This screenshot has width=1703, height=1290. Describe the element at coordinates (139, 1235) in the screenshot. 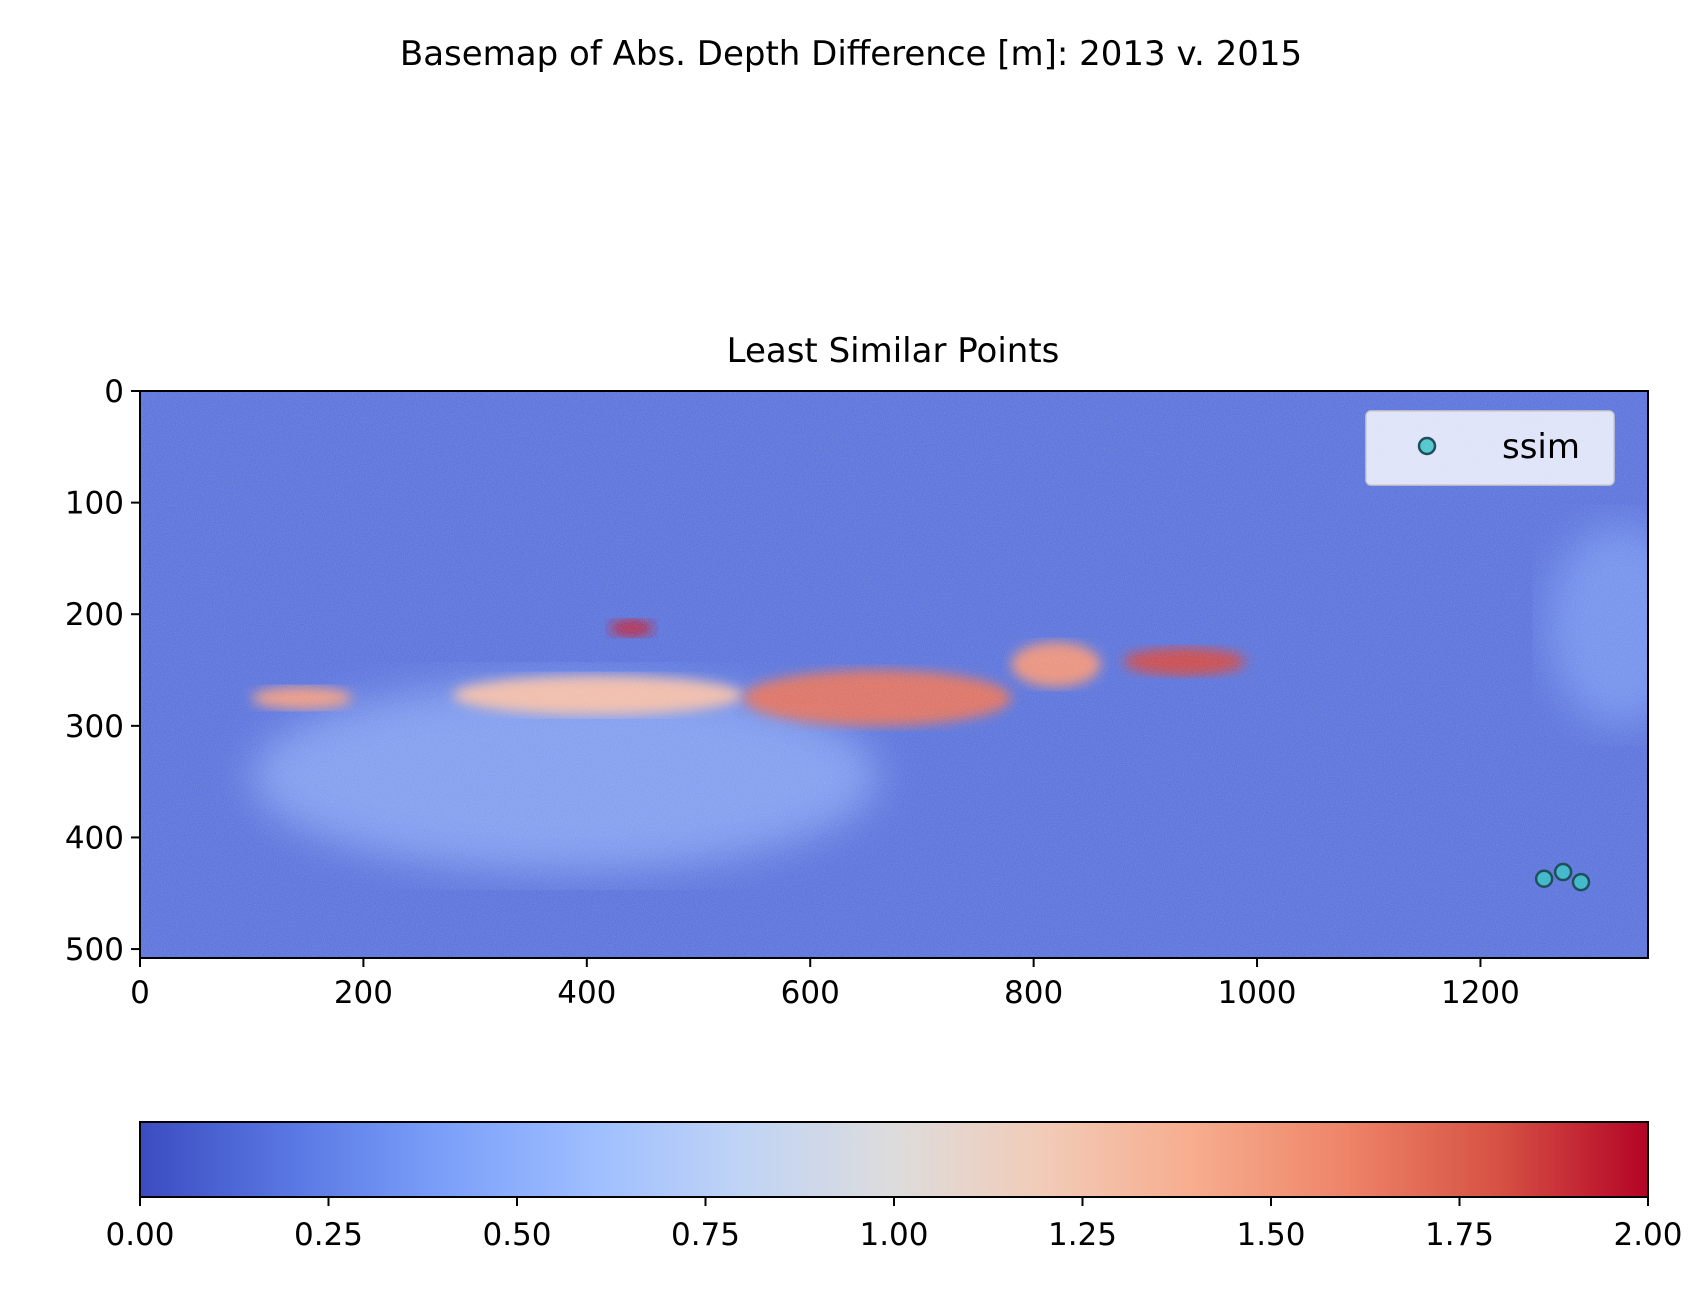

I see `colorbar-tick-label: 0.00` at that location.